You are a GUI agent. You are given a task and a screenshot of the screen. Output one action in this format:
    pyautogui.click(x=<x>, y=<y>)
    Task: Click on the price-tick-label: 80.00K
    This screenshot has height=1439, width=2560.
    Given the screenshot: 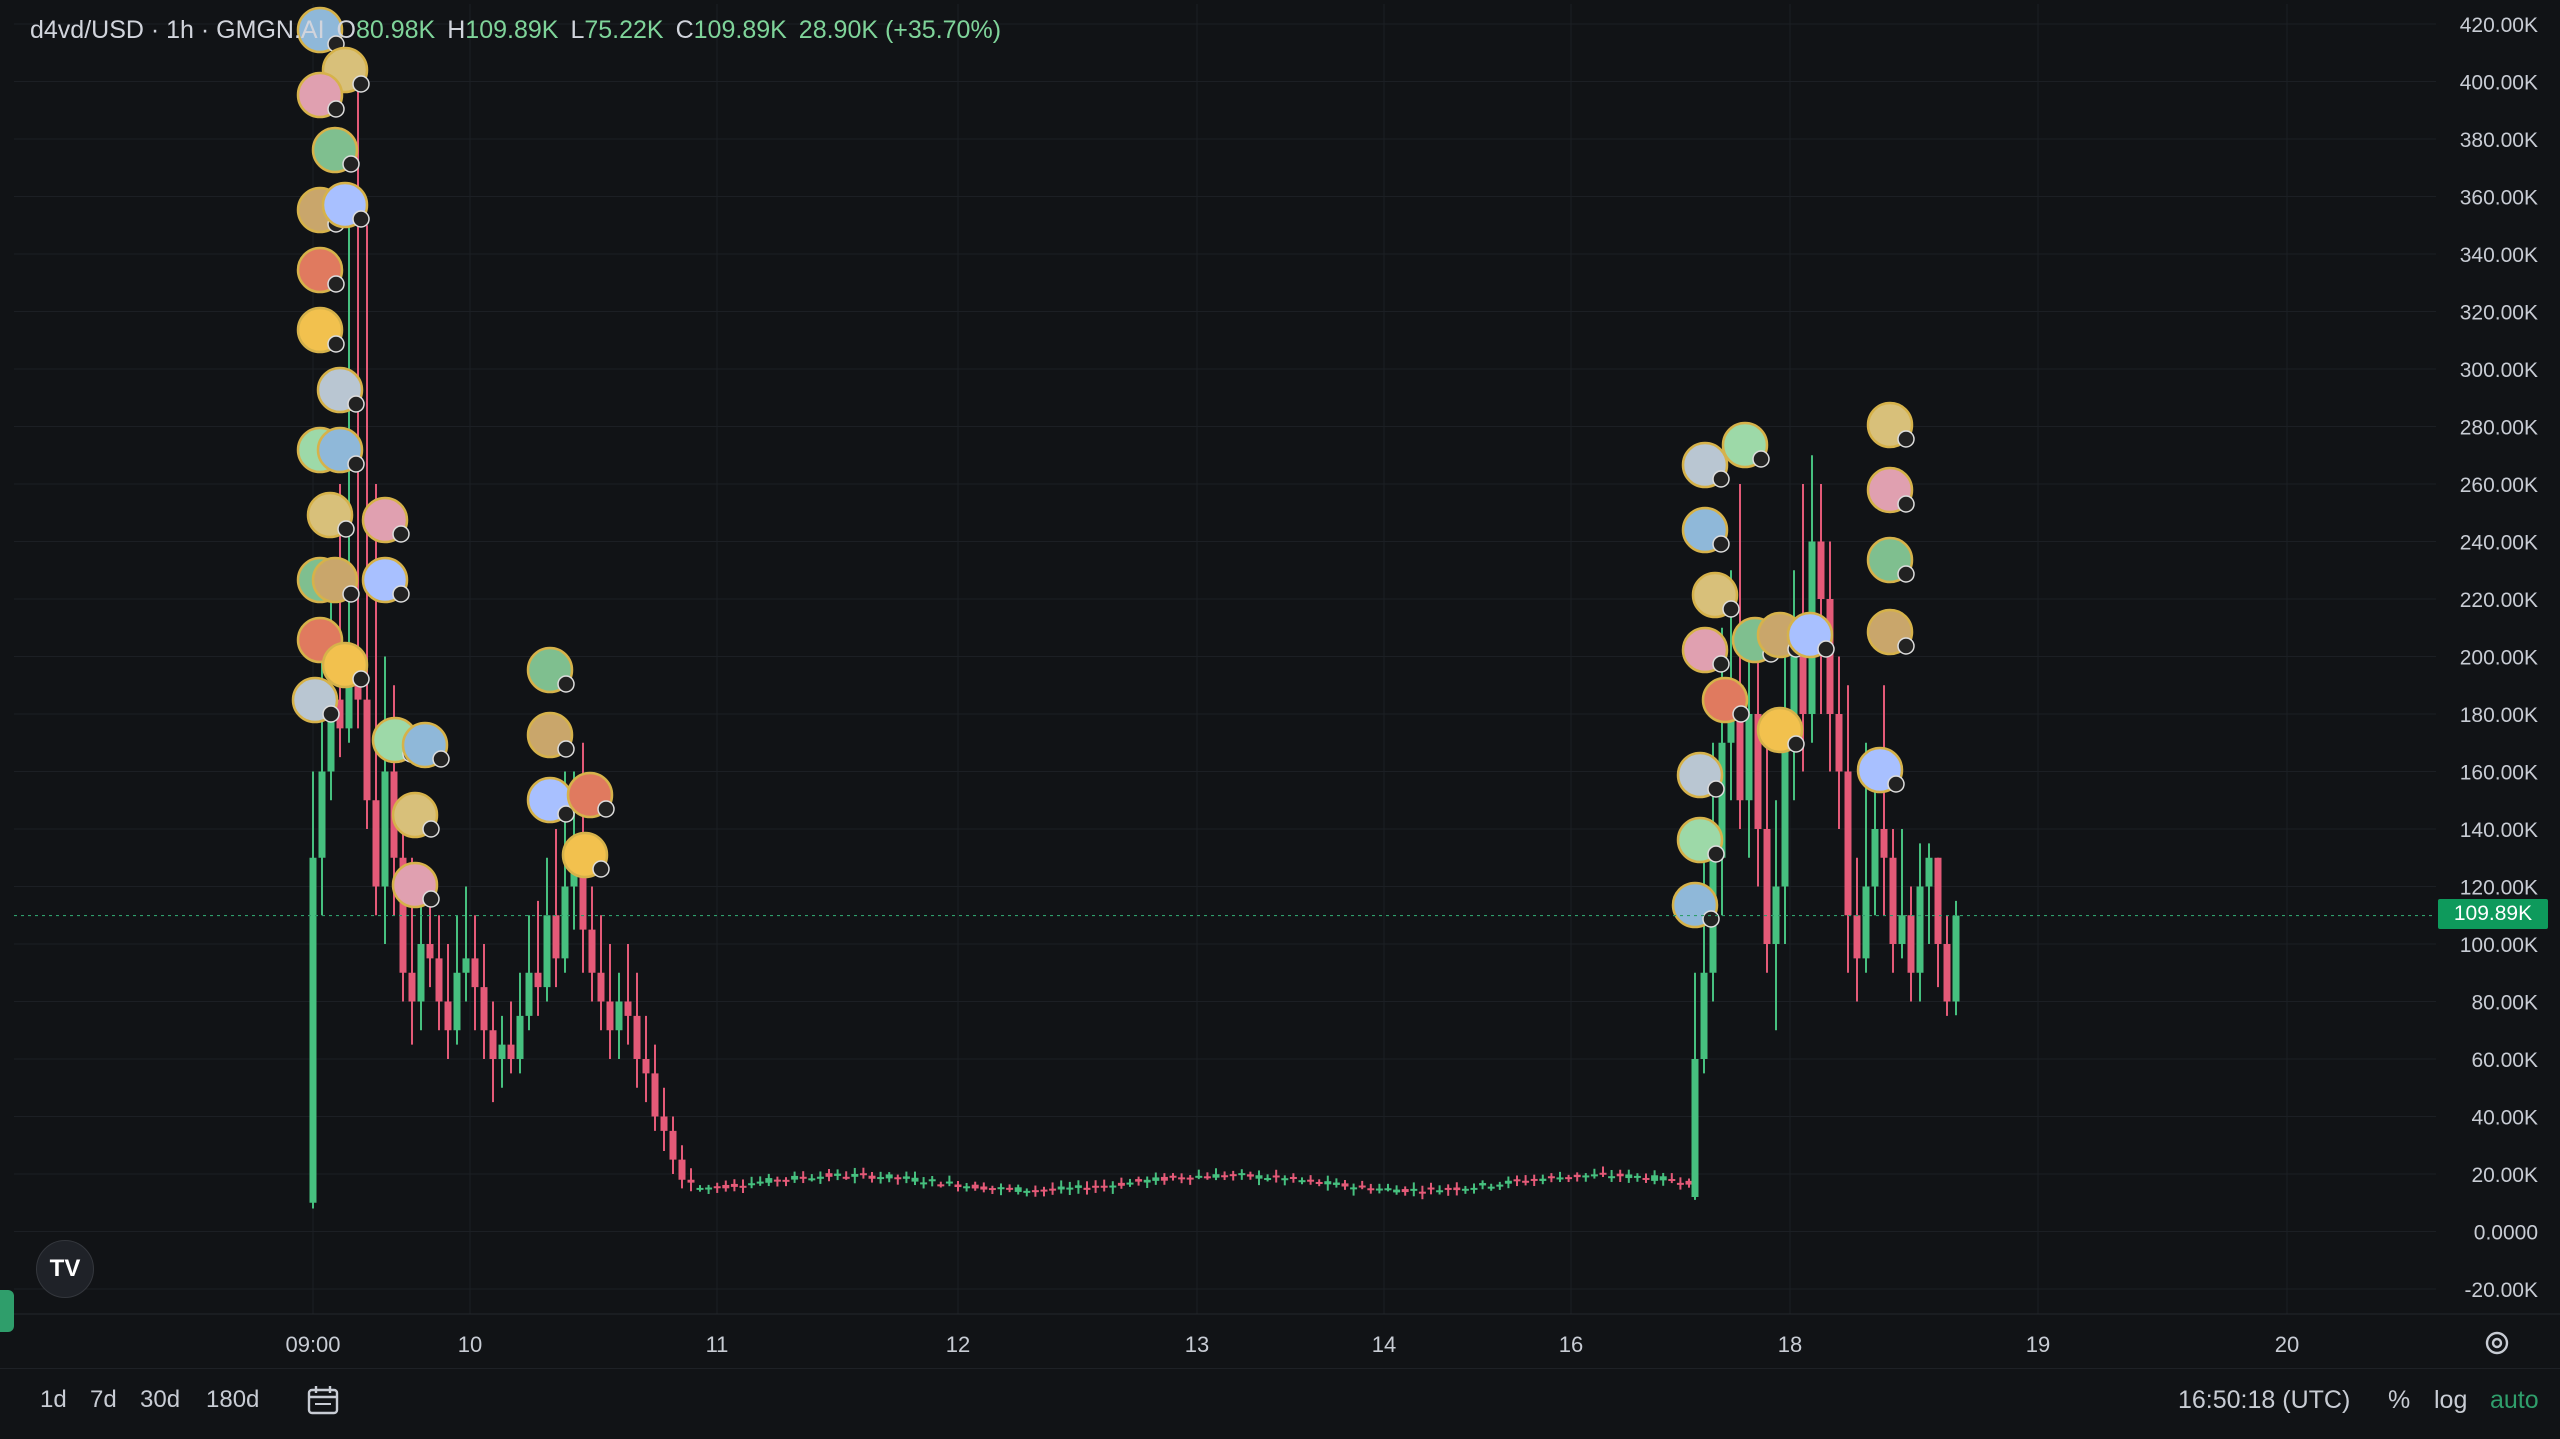 What is the action you would take?
    pyautogui.click(x=2504, y=1003)
    